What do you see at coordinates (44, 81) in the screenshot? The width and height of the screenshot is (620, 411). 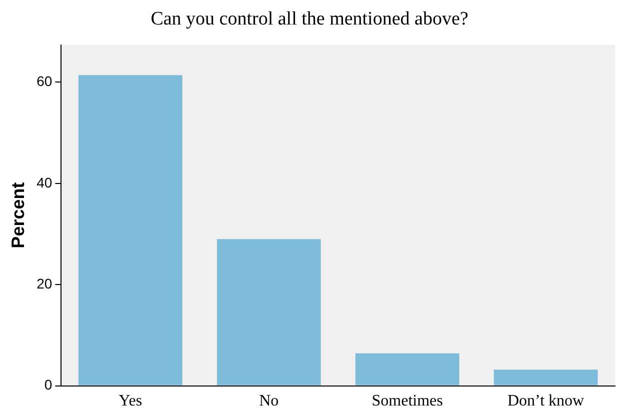 I see `y-tick-label: 60` at bounding box center [44, 81].